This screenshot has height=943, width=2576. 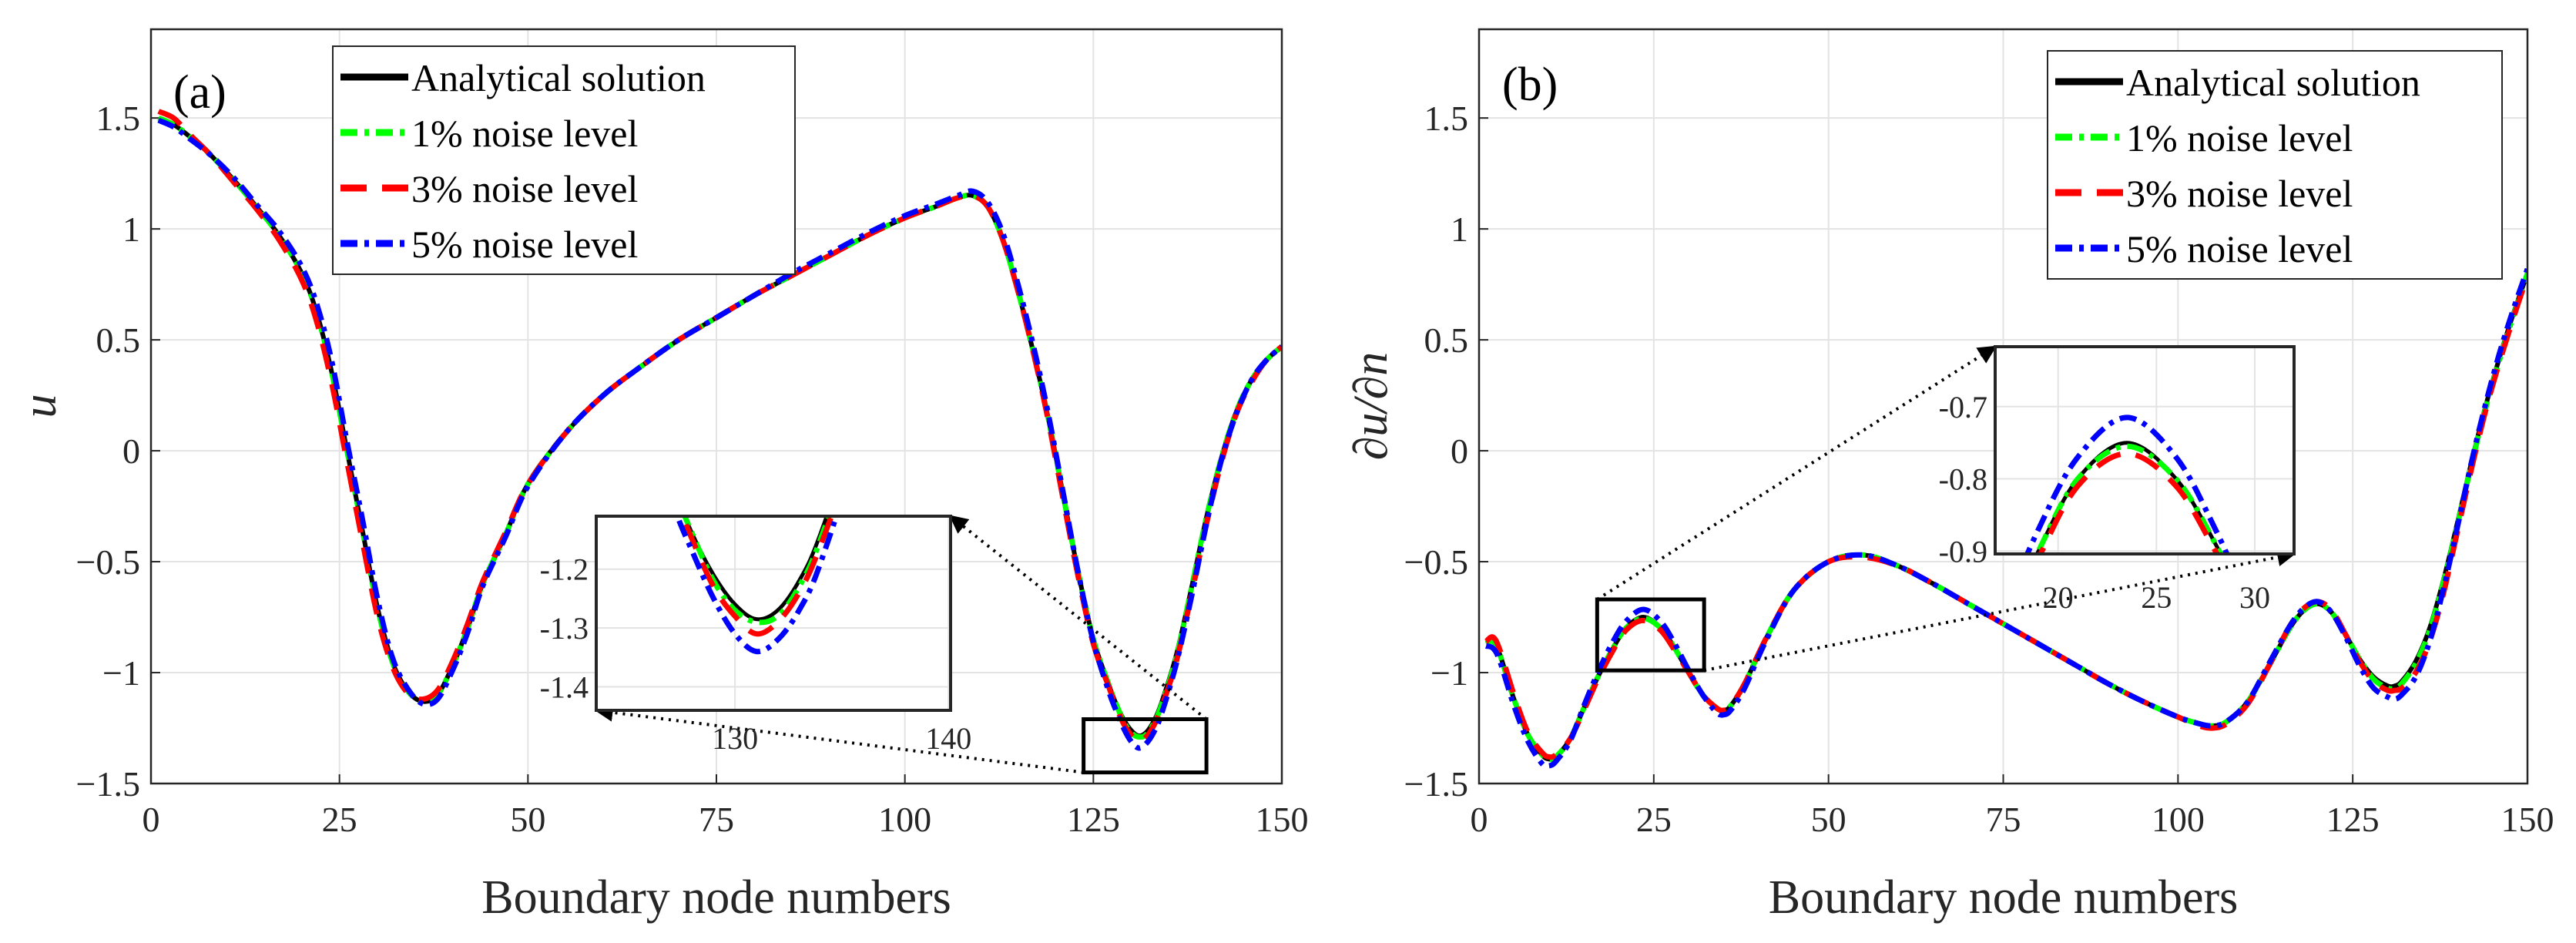 I want to click on inset-axes: 20 25 30 -0.9 -0.8 -0.7, so click(x=2117, y=480).